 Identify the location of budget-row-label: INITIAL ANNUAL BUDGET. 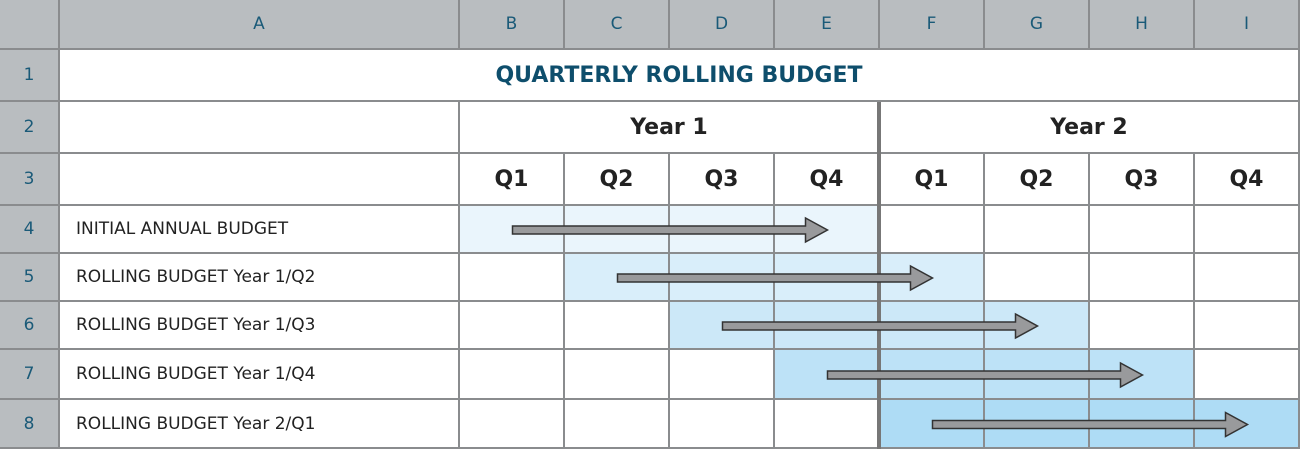
(260, 230).